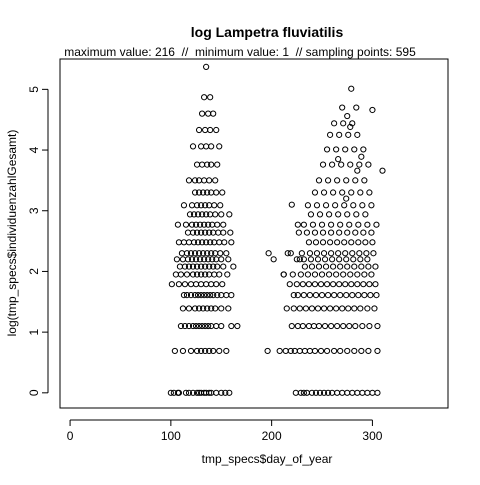 This screenshot has width=480, height=485. I want to click on y-tick-label: 1, so click(34, 331).